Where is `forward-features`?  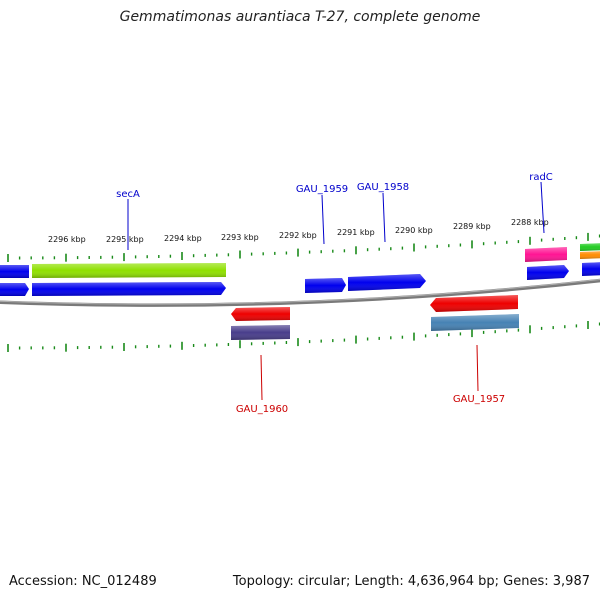 forward-features is located at coordinates (300, 269).